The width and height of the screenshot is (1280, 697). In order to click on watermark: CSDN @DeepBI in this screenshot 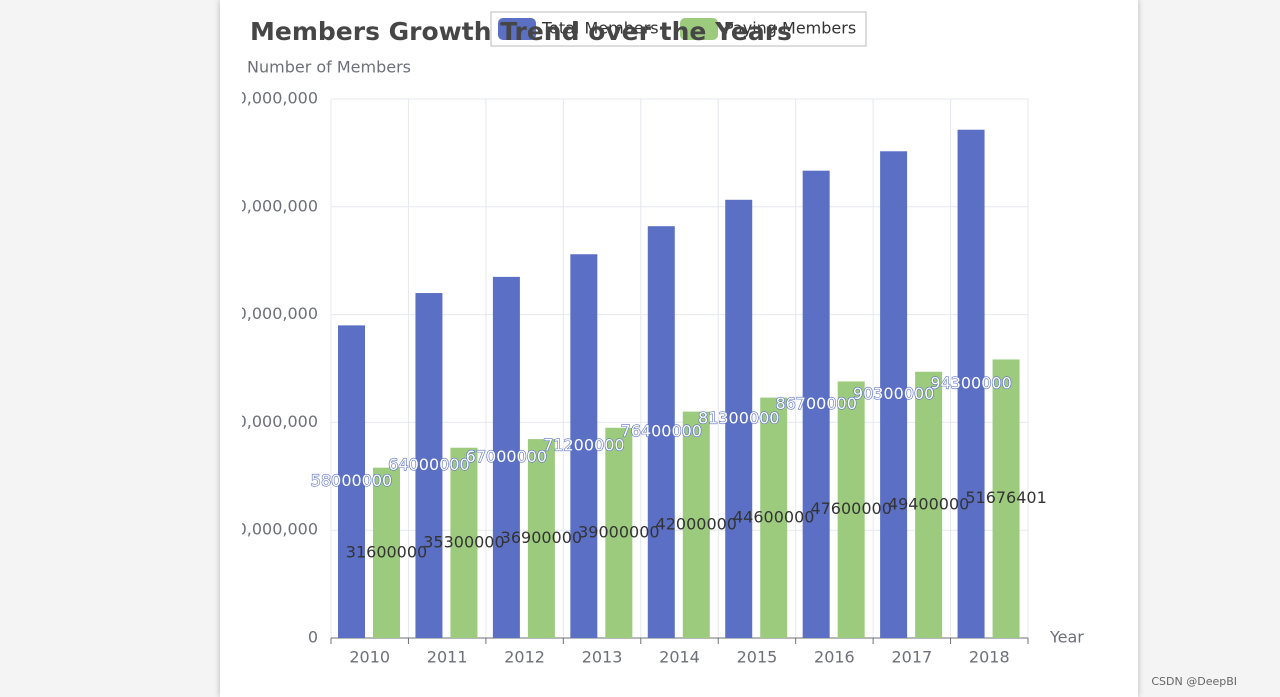, I will do `click(1194, 681)`.